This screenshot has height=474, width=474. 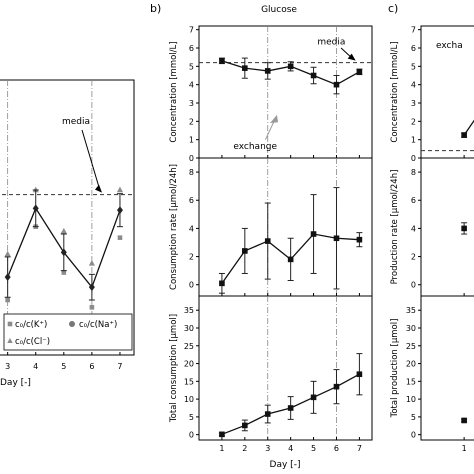 I want to click on panel-b-title: Glucose, so click(x=279, y=10).